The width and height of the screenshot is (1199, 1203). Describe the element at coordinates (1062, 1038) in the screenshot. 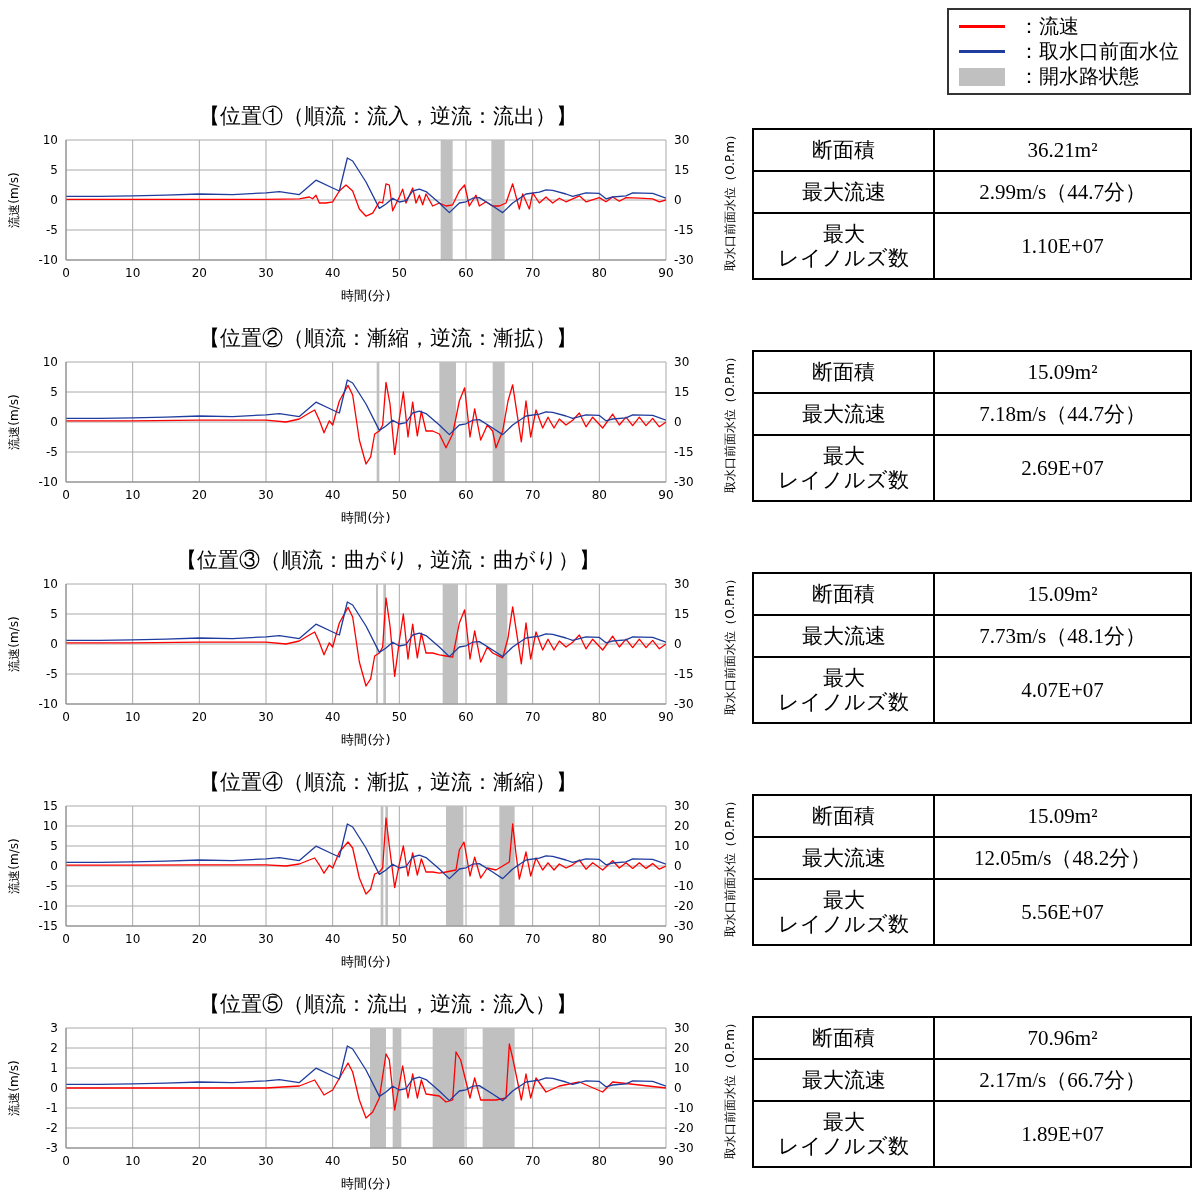

I see `text: 70.96m²` at that location.